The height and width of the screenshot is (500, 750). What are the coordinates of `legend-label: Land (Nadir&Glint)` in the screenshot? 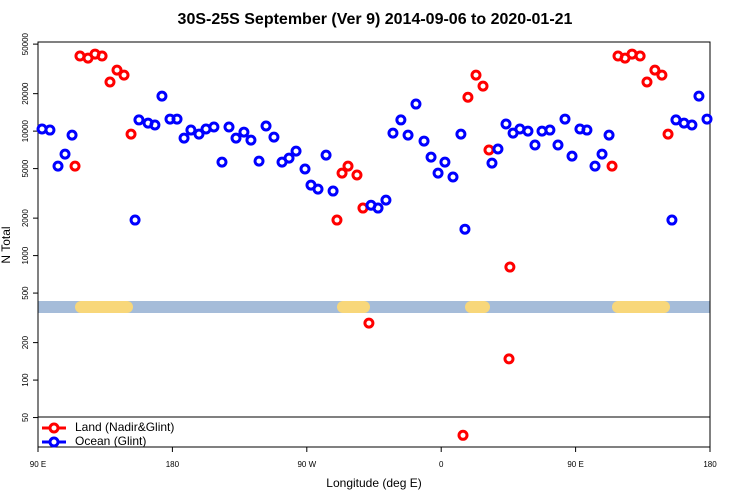 It's located at (124, 427).